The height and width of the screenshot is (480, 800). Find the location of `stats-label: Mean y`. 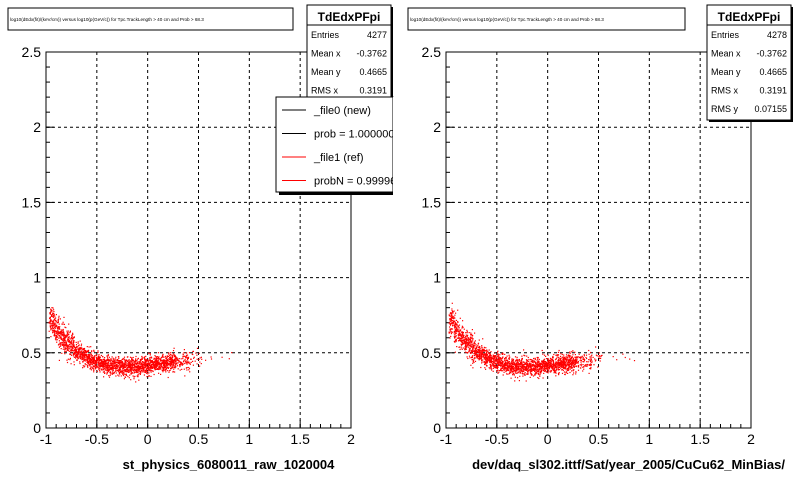

stats-label: Mean y is located at coordinates (726, 72).